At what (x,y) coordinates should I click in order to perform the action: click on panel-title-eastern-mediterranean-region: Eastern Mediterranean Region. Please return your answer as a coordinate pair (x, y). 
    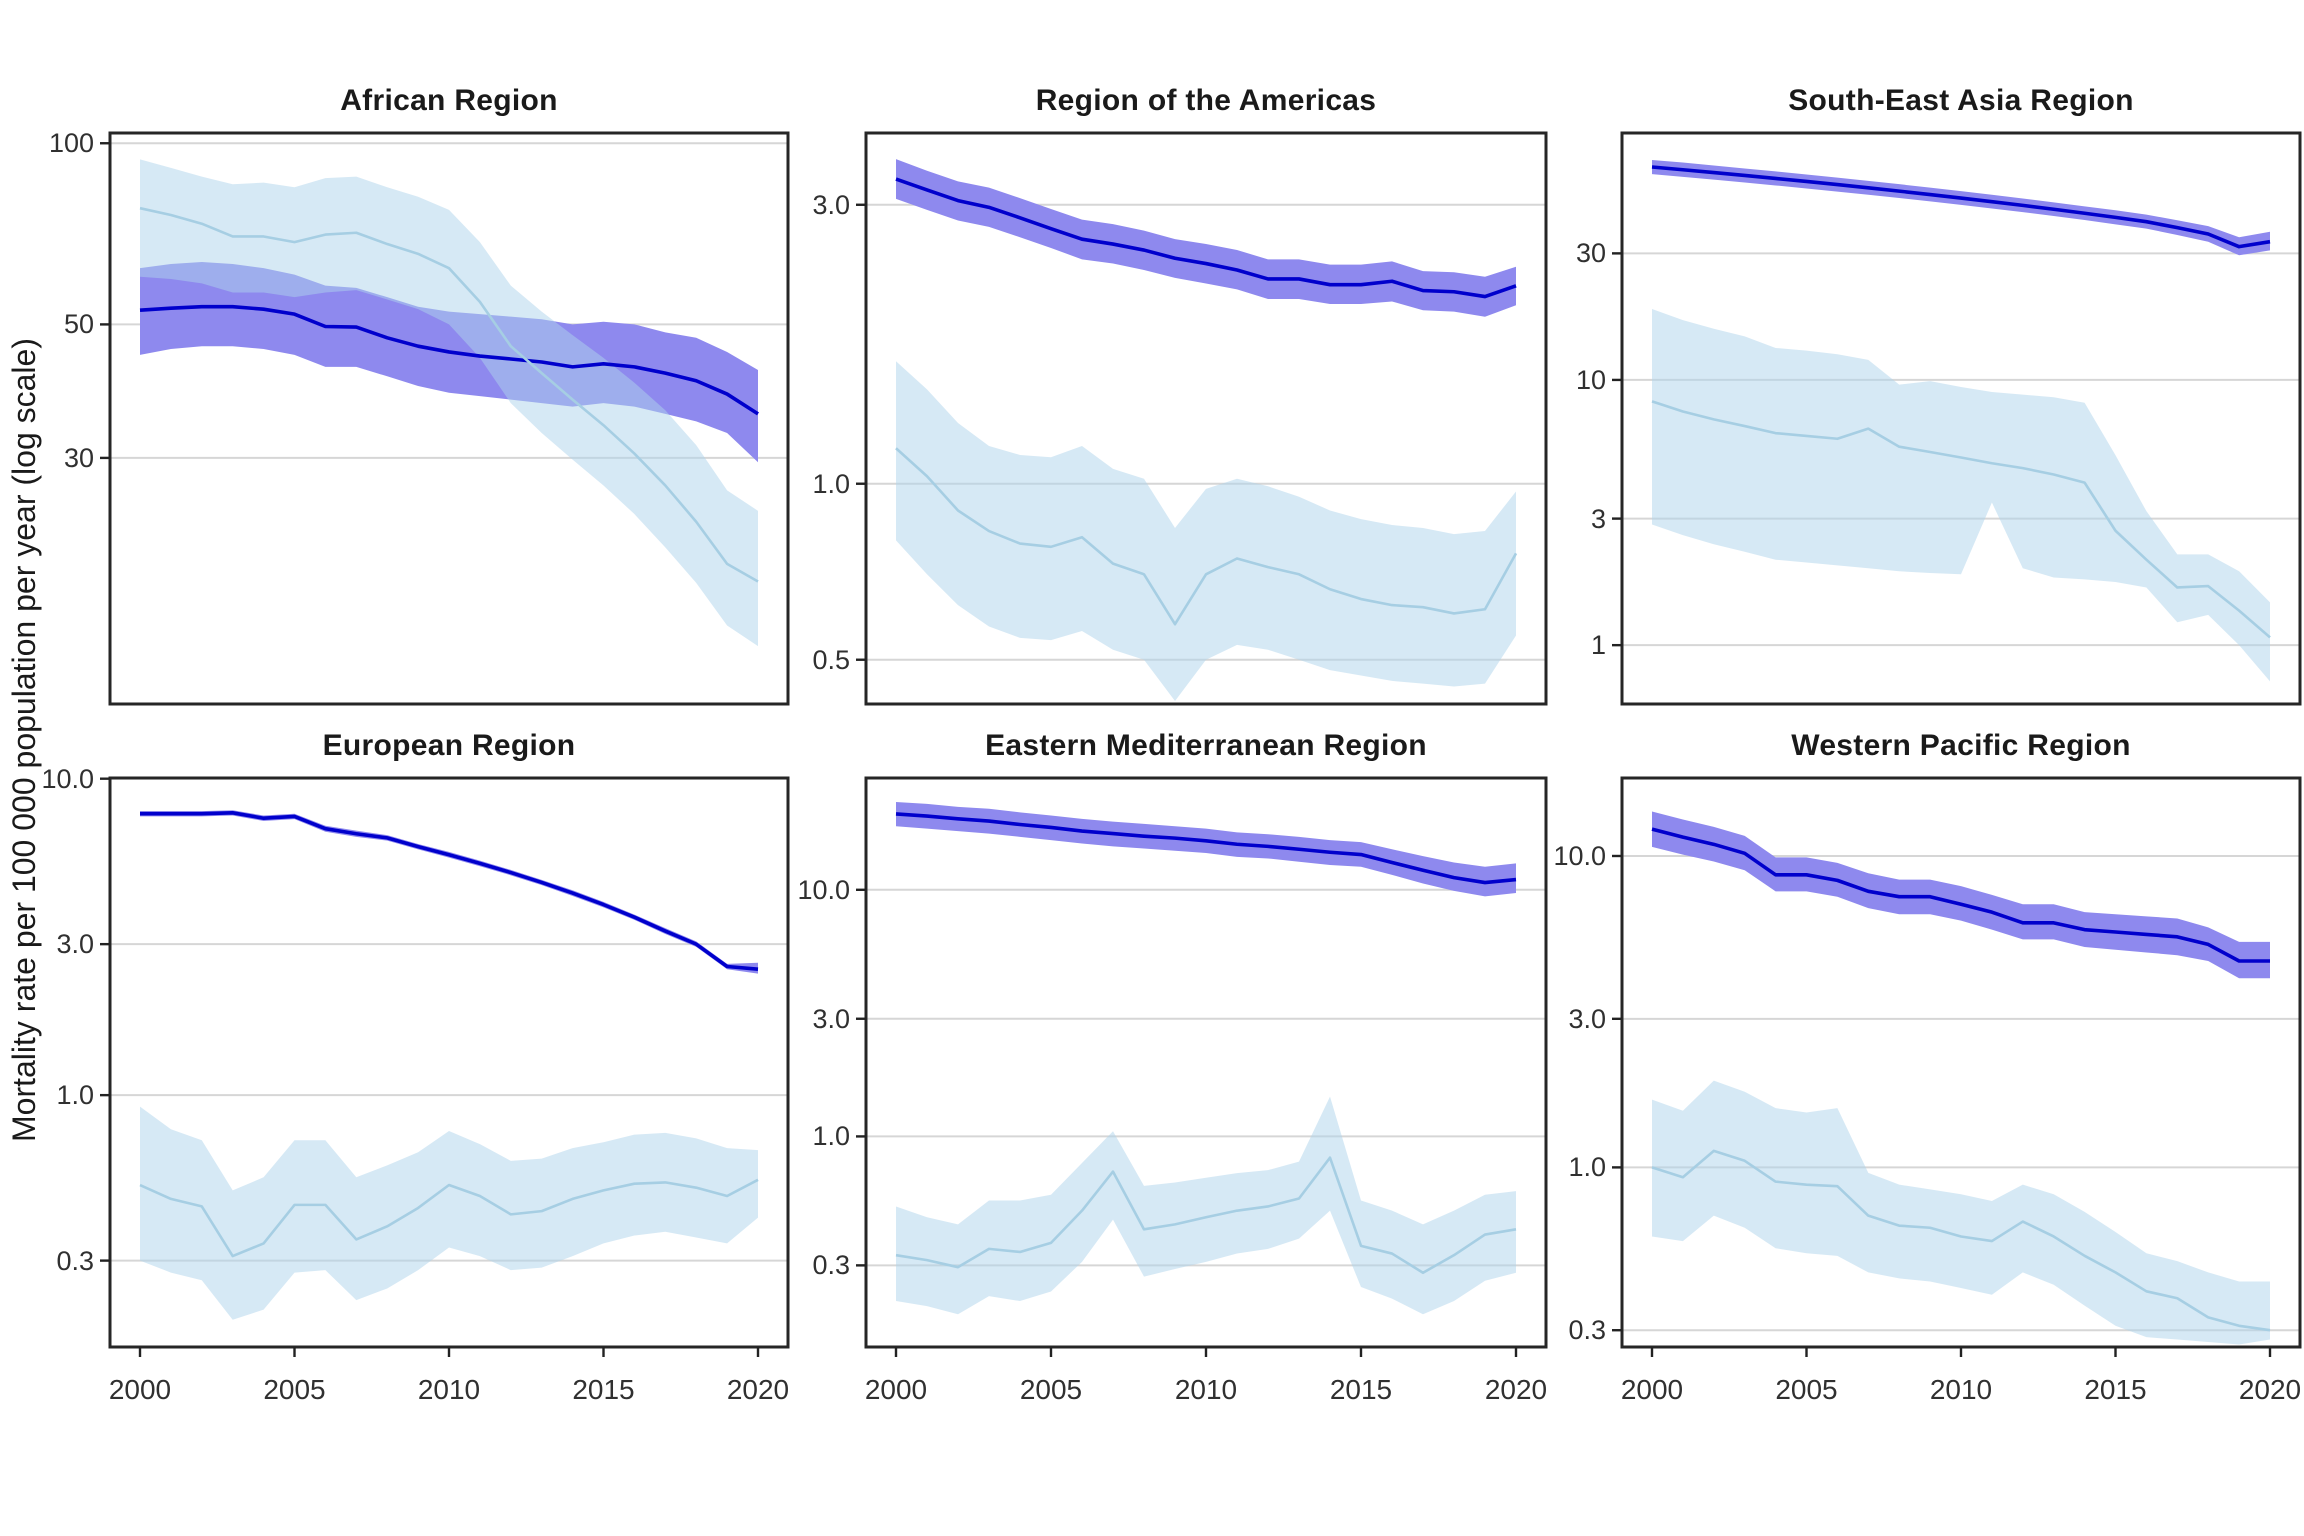
    Looking at the image, I should click on (1206, 745).